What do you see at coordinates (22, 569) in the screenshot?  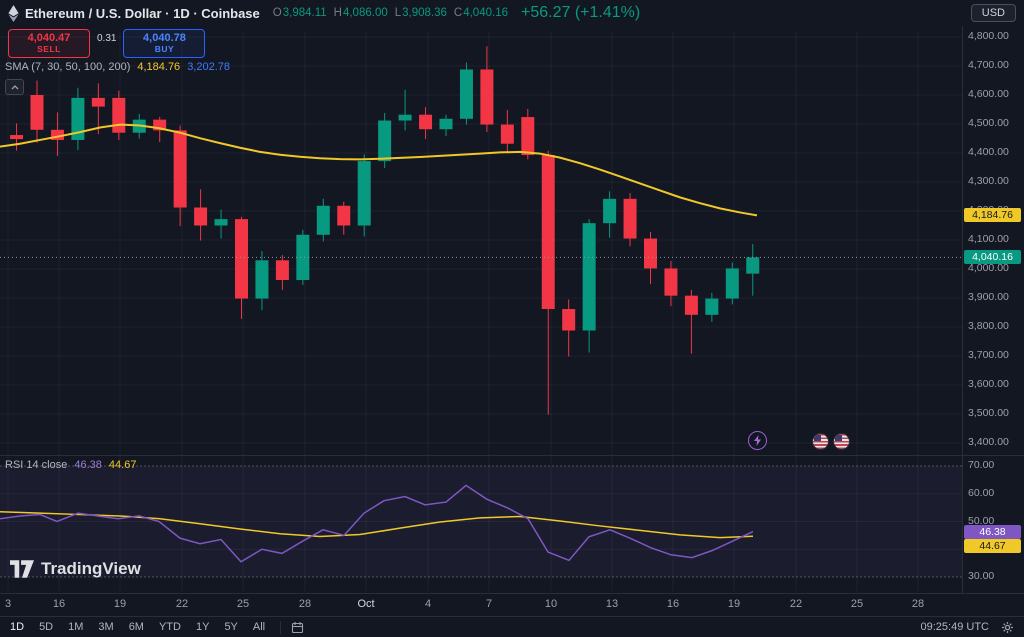 I see `tradingview-logo-icon` at bounding box center [22, 569].